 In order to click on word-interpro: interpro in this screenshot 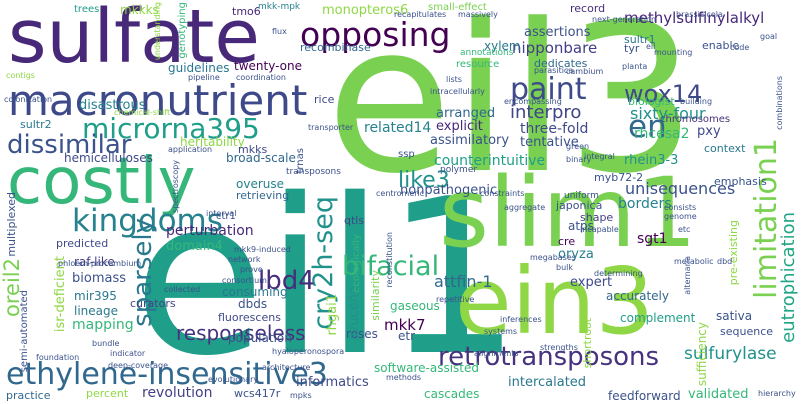, I will do `click(546, 112)`.